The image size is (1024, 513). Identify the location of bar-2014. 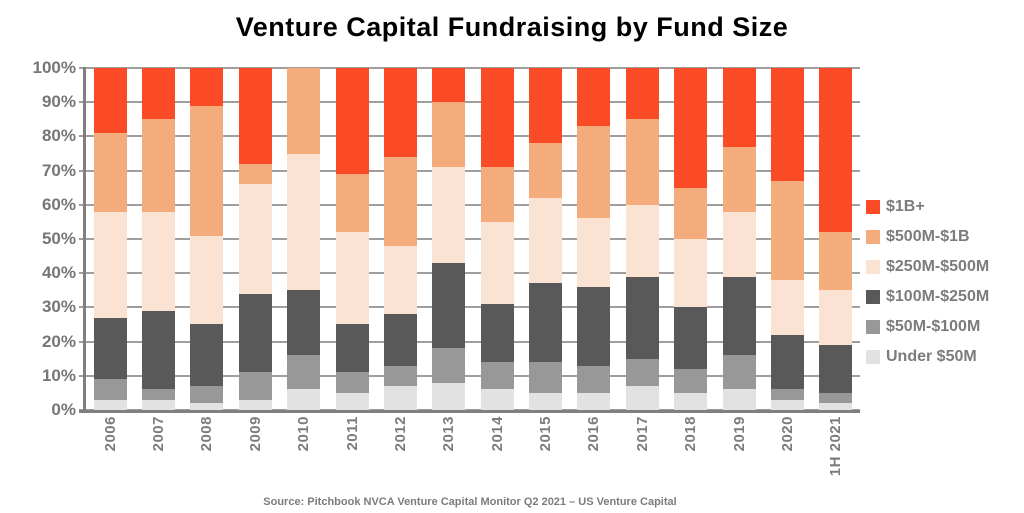
(497, 239).